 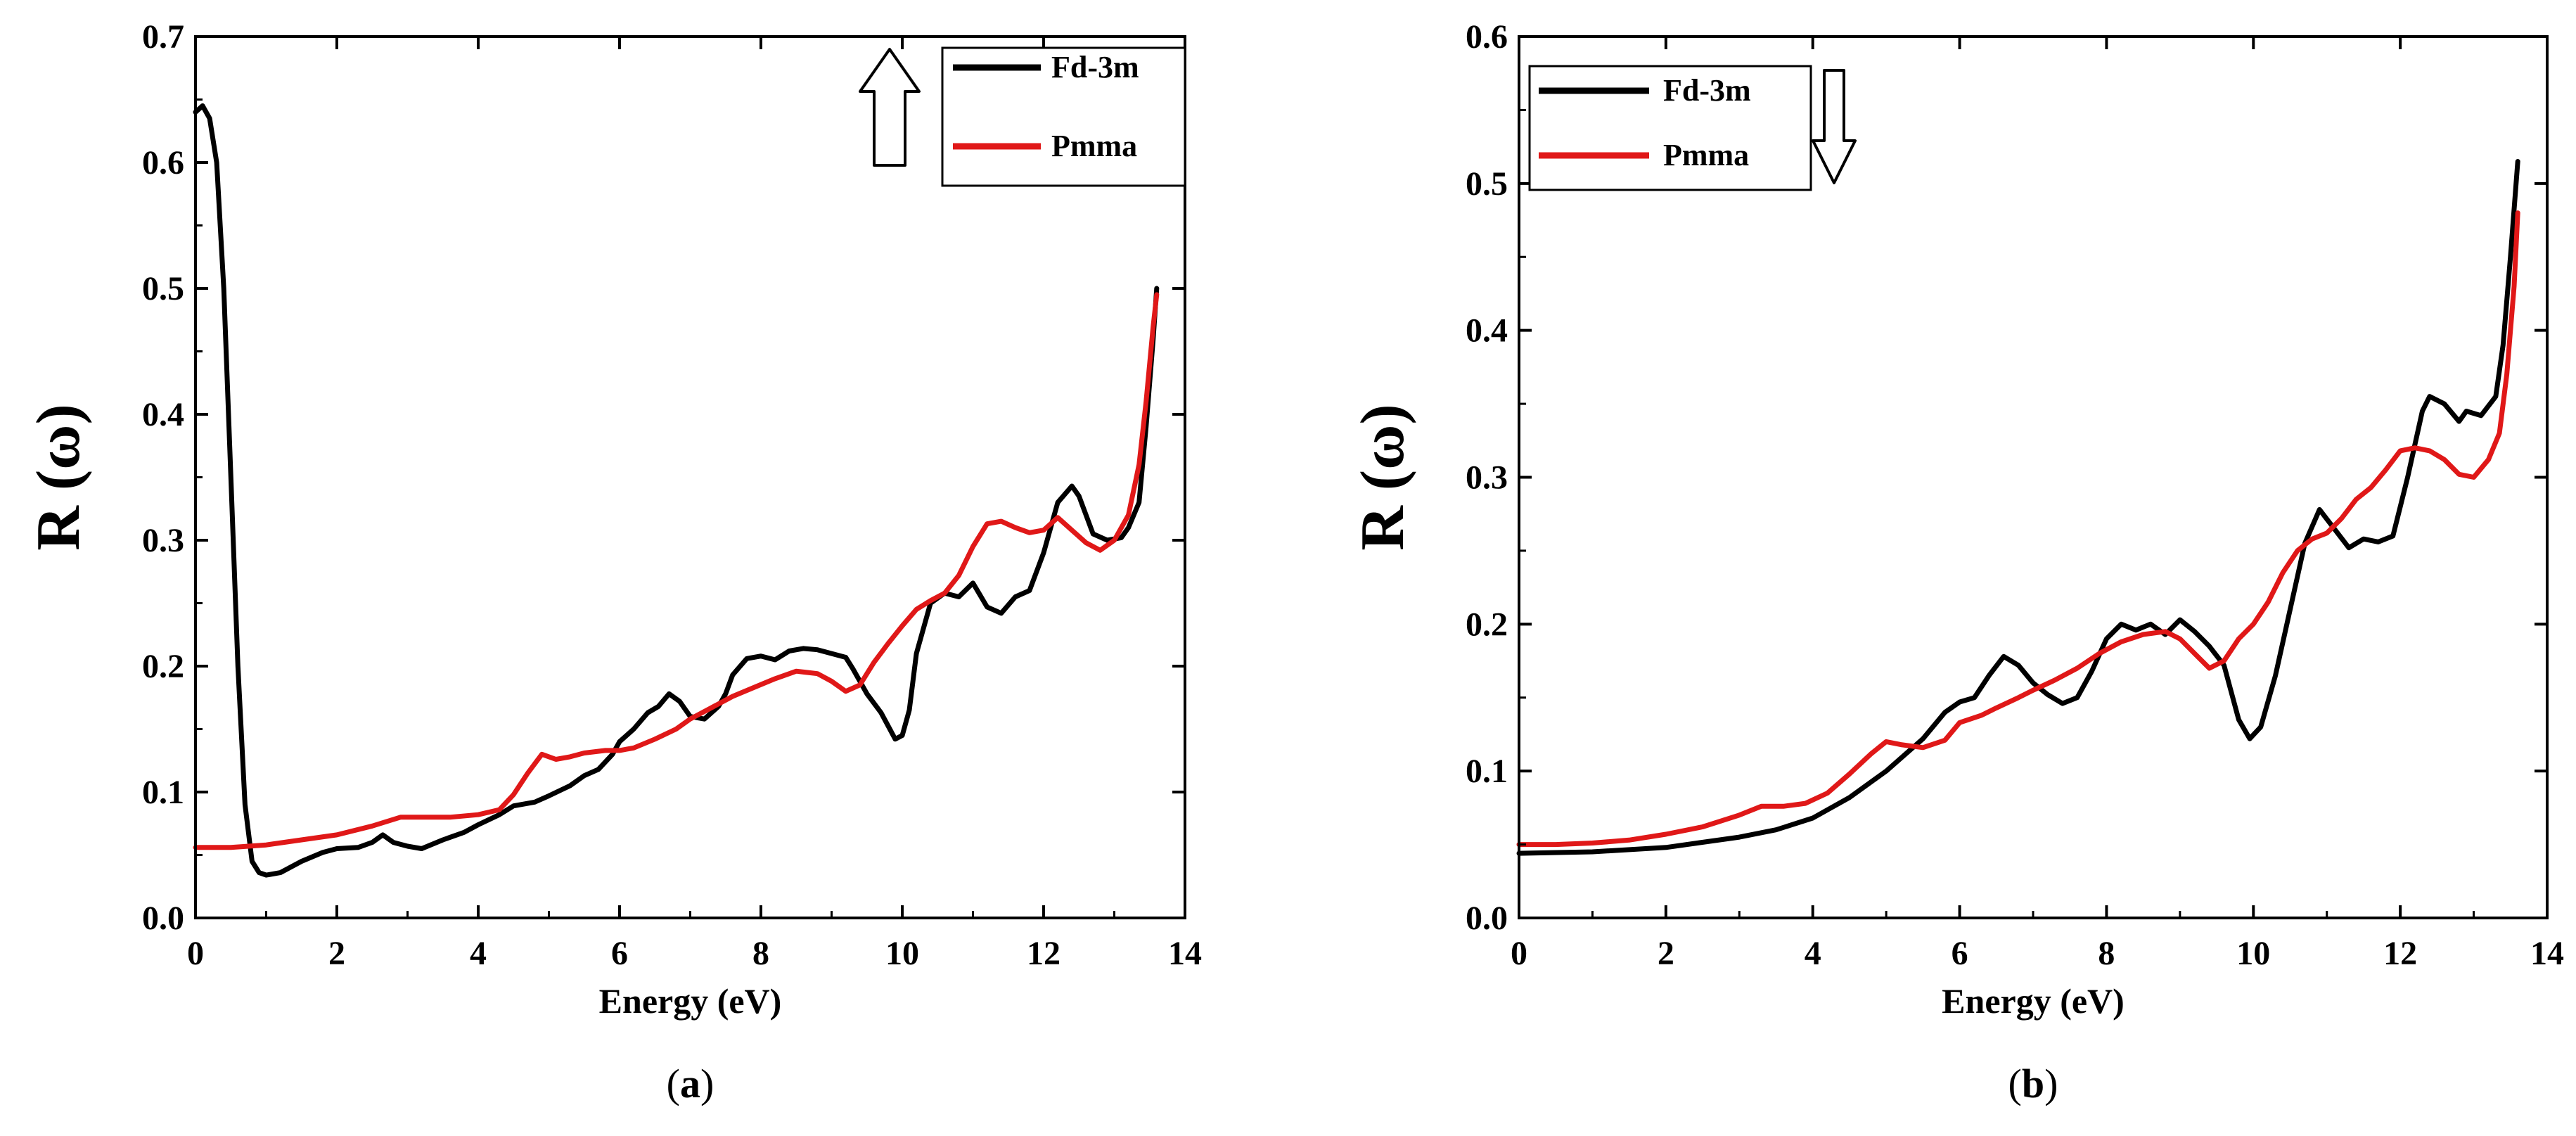 I want to click on chart-b-y-tick-label: 0.5, so click(x=1487, y=184).